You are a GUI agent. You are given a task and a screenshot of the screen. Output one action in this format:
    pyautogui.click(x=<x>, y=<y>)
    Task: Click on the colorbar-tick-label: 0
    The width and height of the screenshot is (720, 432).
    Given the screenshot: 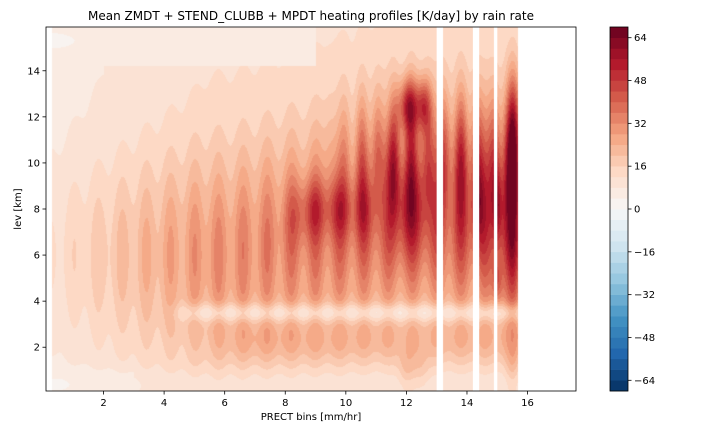 What is the action you would take?
    pyautogui.click(x=637, y=210)
    